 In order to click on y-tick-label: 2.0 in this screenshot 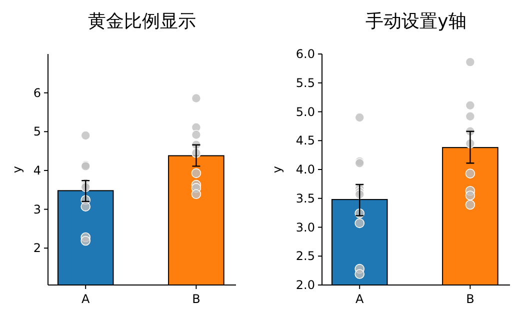, I will do `click(305, 285)`.